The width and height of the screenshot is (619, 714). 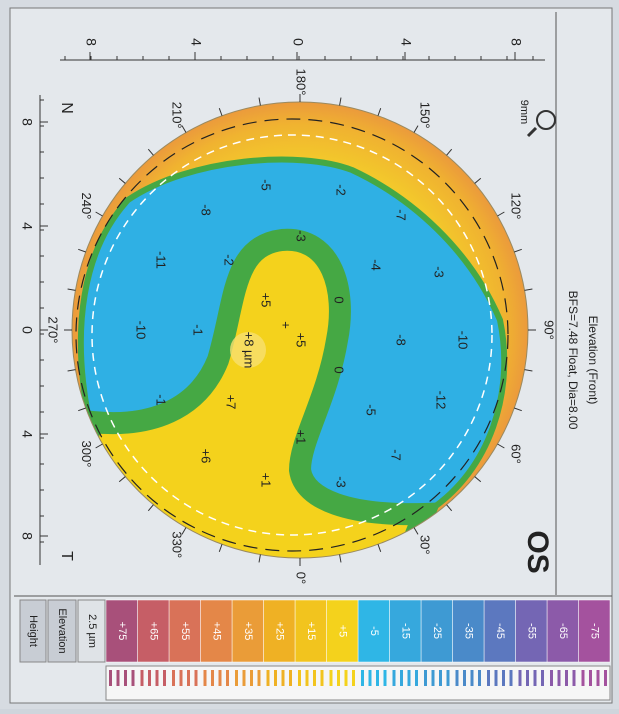 I want to click on map-value: 0, so click(x=339, y=369).